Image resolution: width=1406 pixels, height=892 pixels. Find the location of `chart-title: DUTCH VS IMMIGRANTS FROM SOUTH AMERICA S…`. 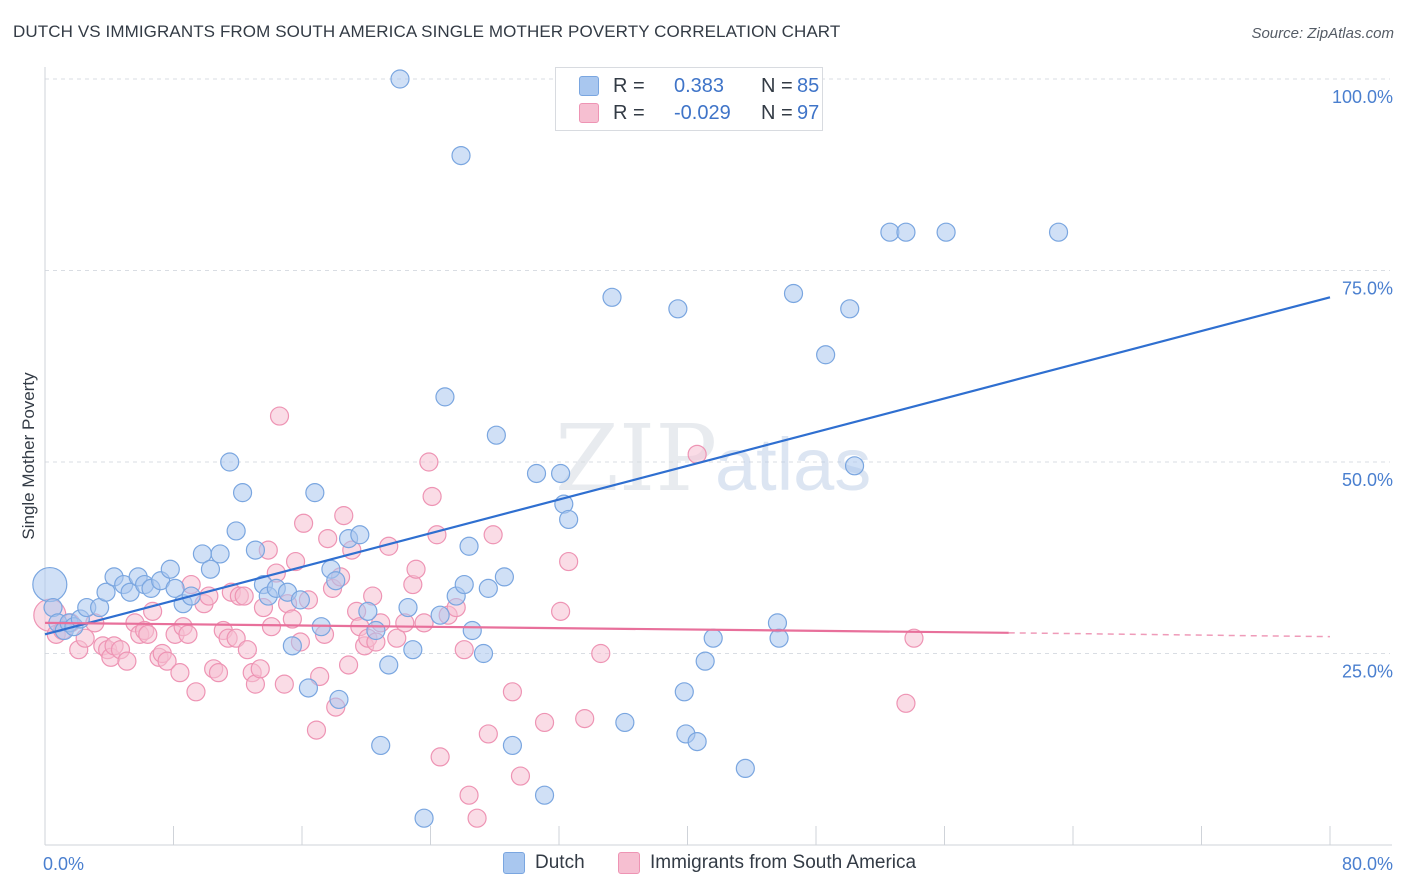

chart-title: DUTCH VS IMMIGRANTS FROM SOUTH AMERICA S… is located at coordinates (427, 31).